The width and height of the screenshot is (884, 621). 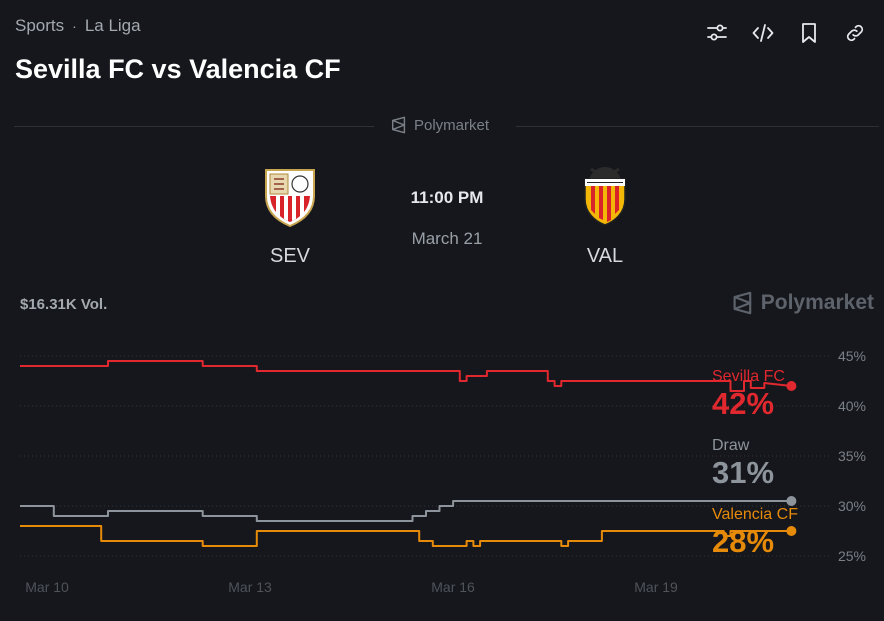 What do you see at coordinates (817, 302) in the screenshot?
I see `polymarket-brand-label: Polymarket` at bounding box center [817, 302].